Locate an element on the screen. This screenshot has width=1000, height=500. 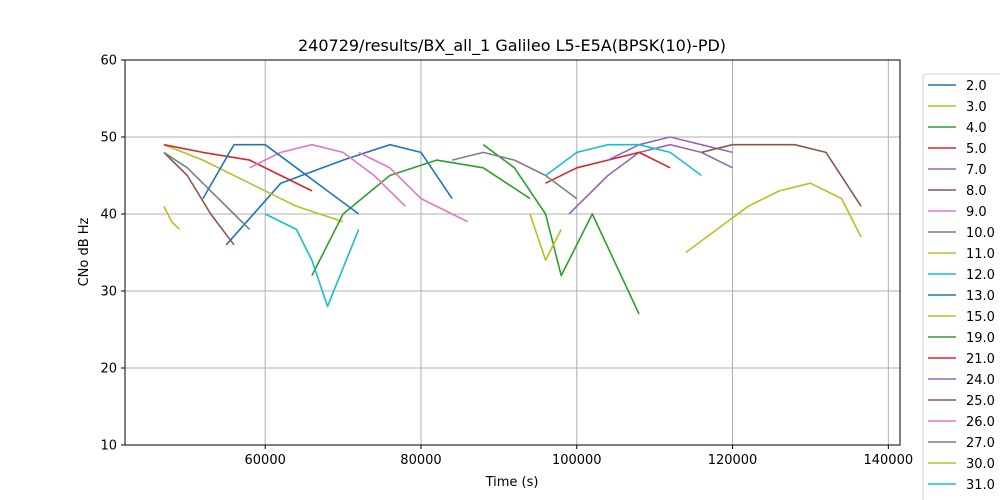
y-tick-label: 30 is located at coordinates (108, 292).